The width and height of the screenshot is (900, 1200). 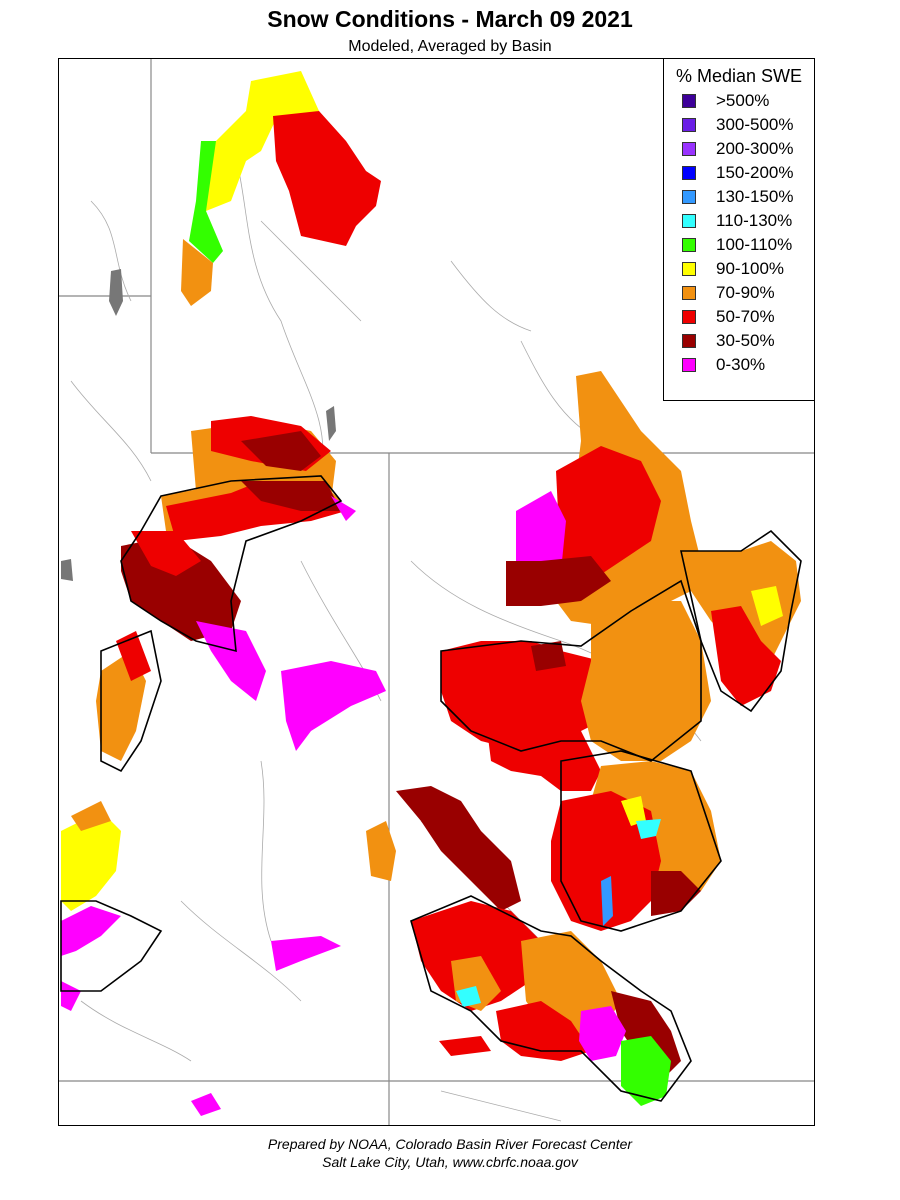 I want to click on map-title: Snow Conditions - March 09 2021, so click(x=450, y=19).